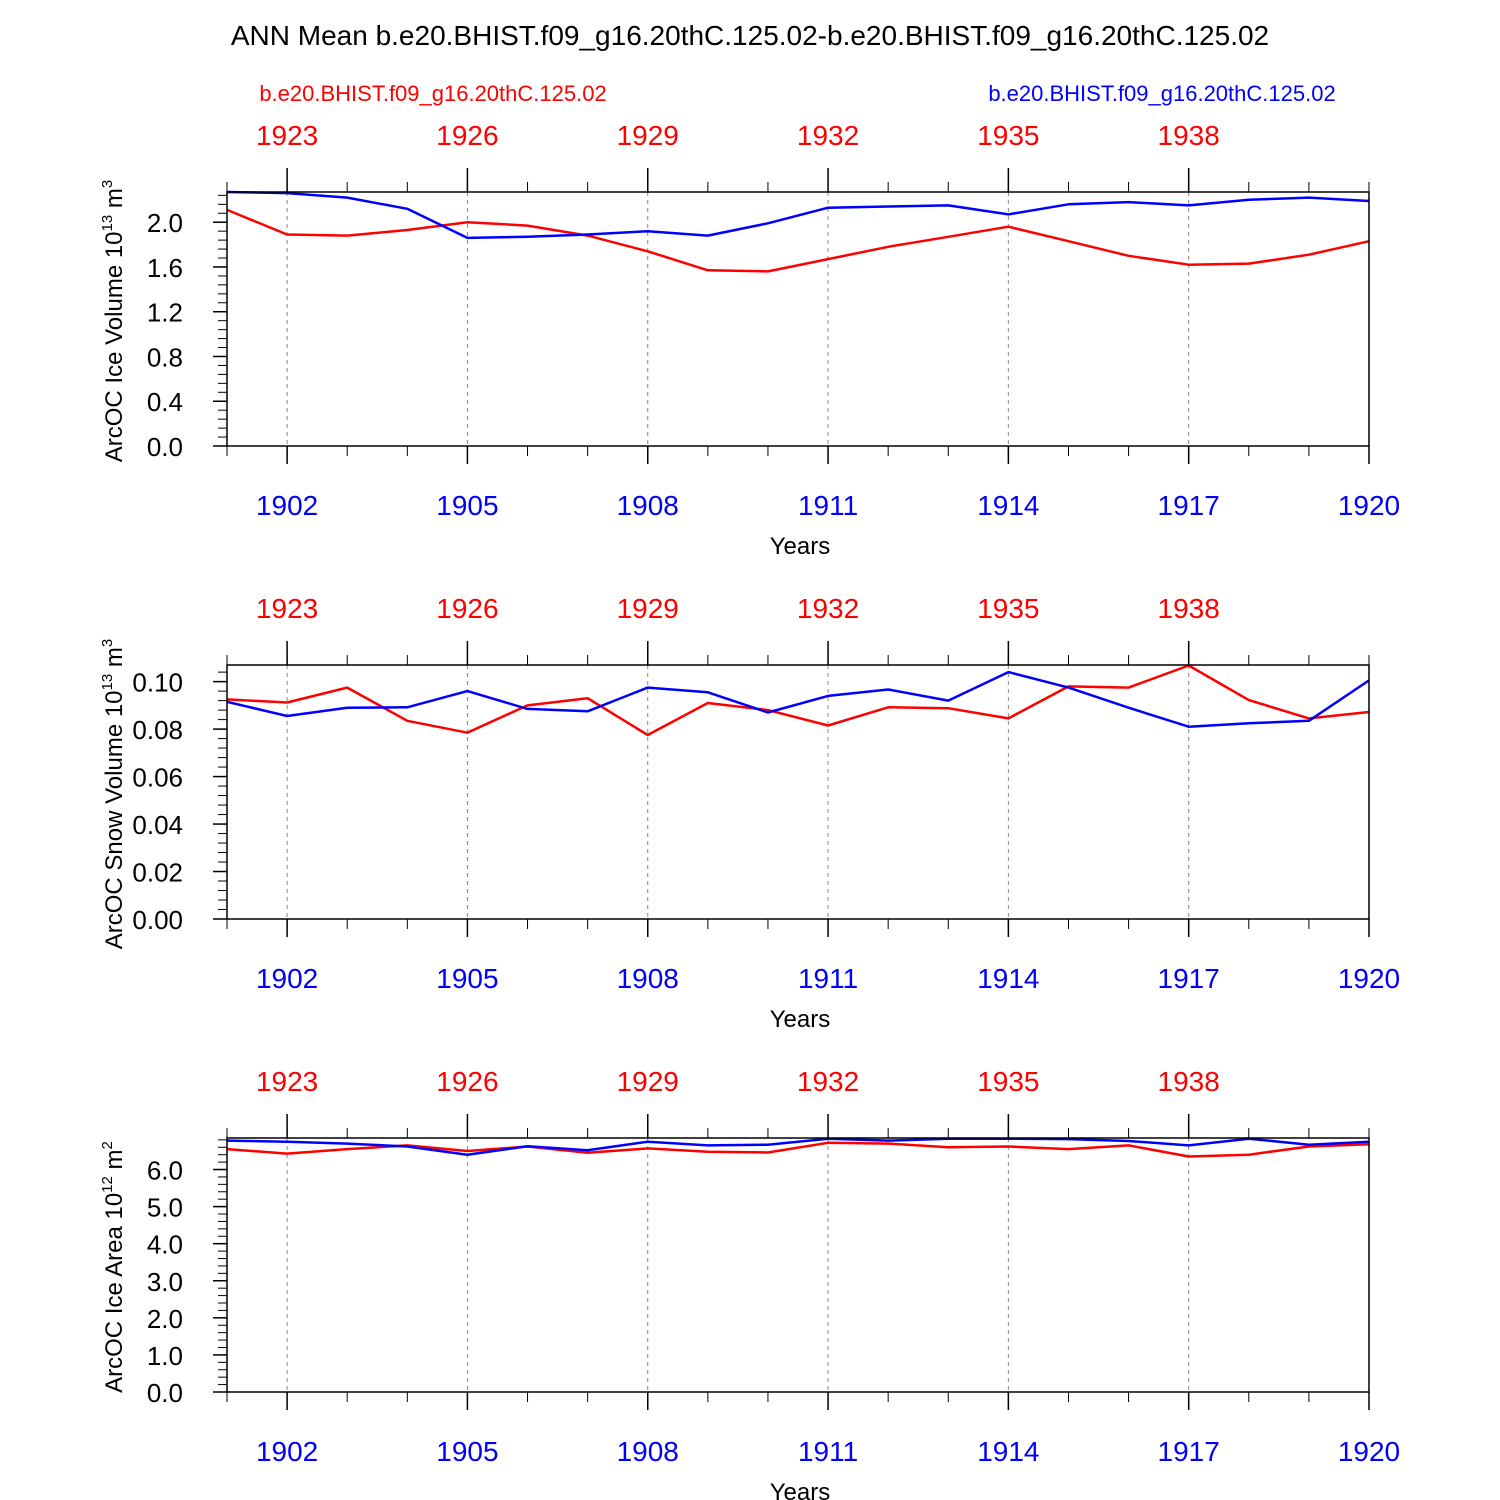  Describe the element at coordinates (432, 93) in the screenshot. I see `legend-left-label: b.e20.BHIST.f09_g16.20thC.125.02` at that location.